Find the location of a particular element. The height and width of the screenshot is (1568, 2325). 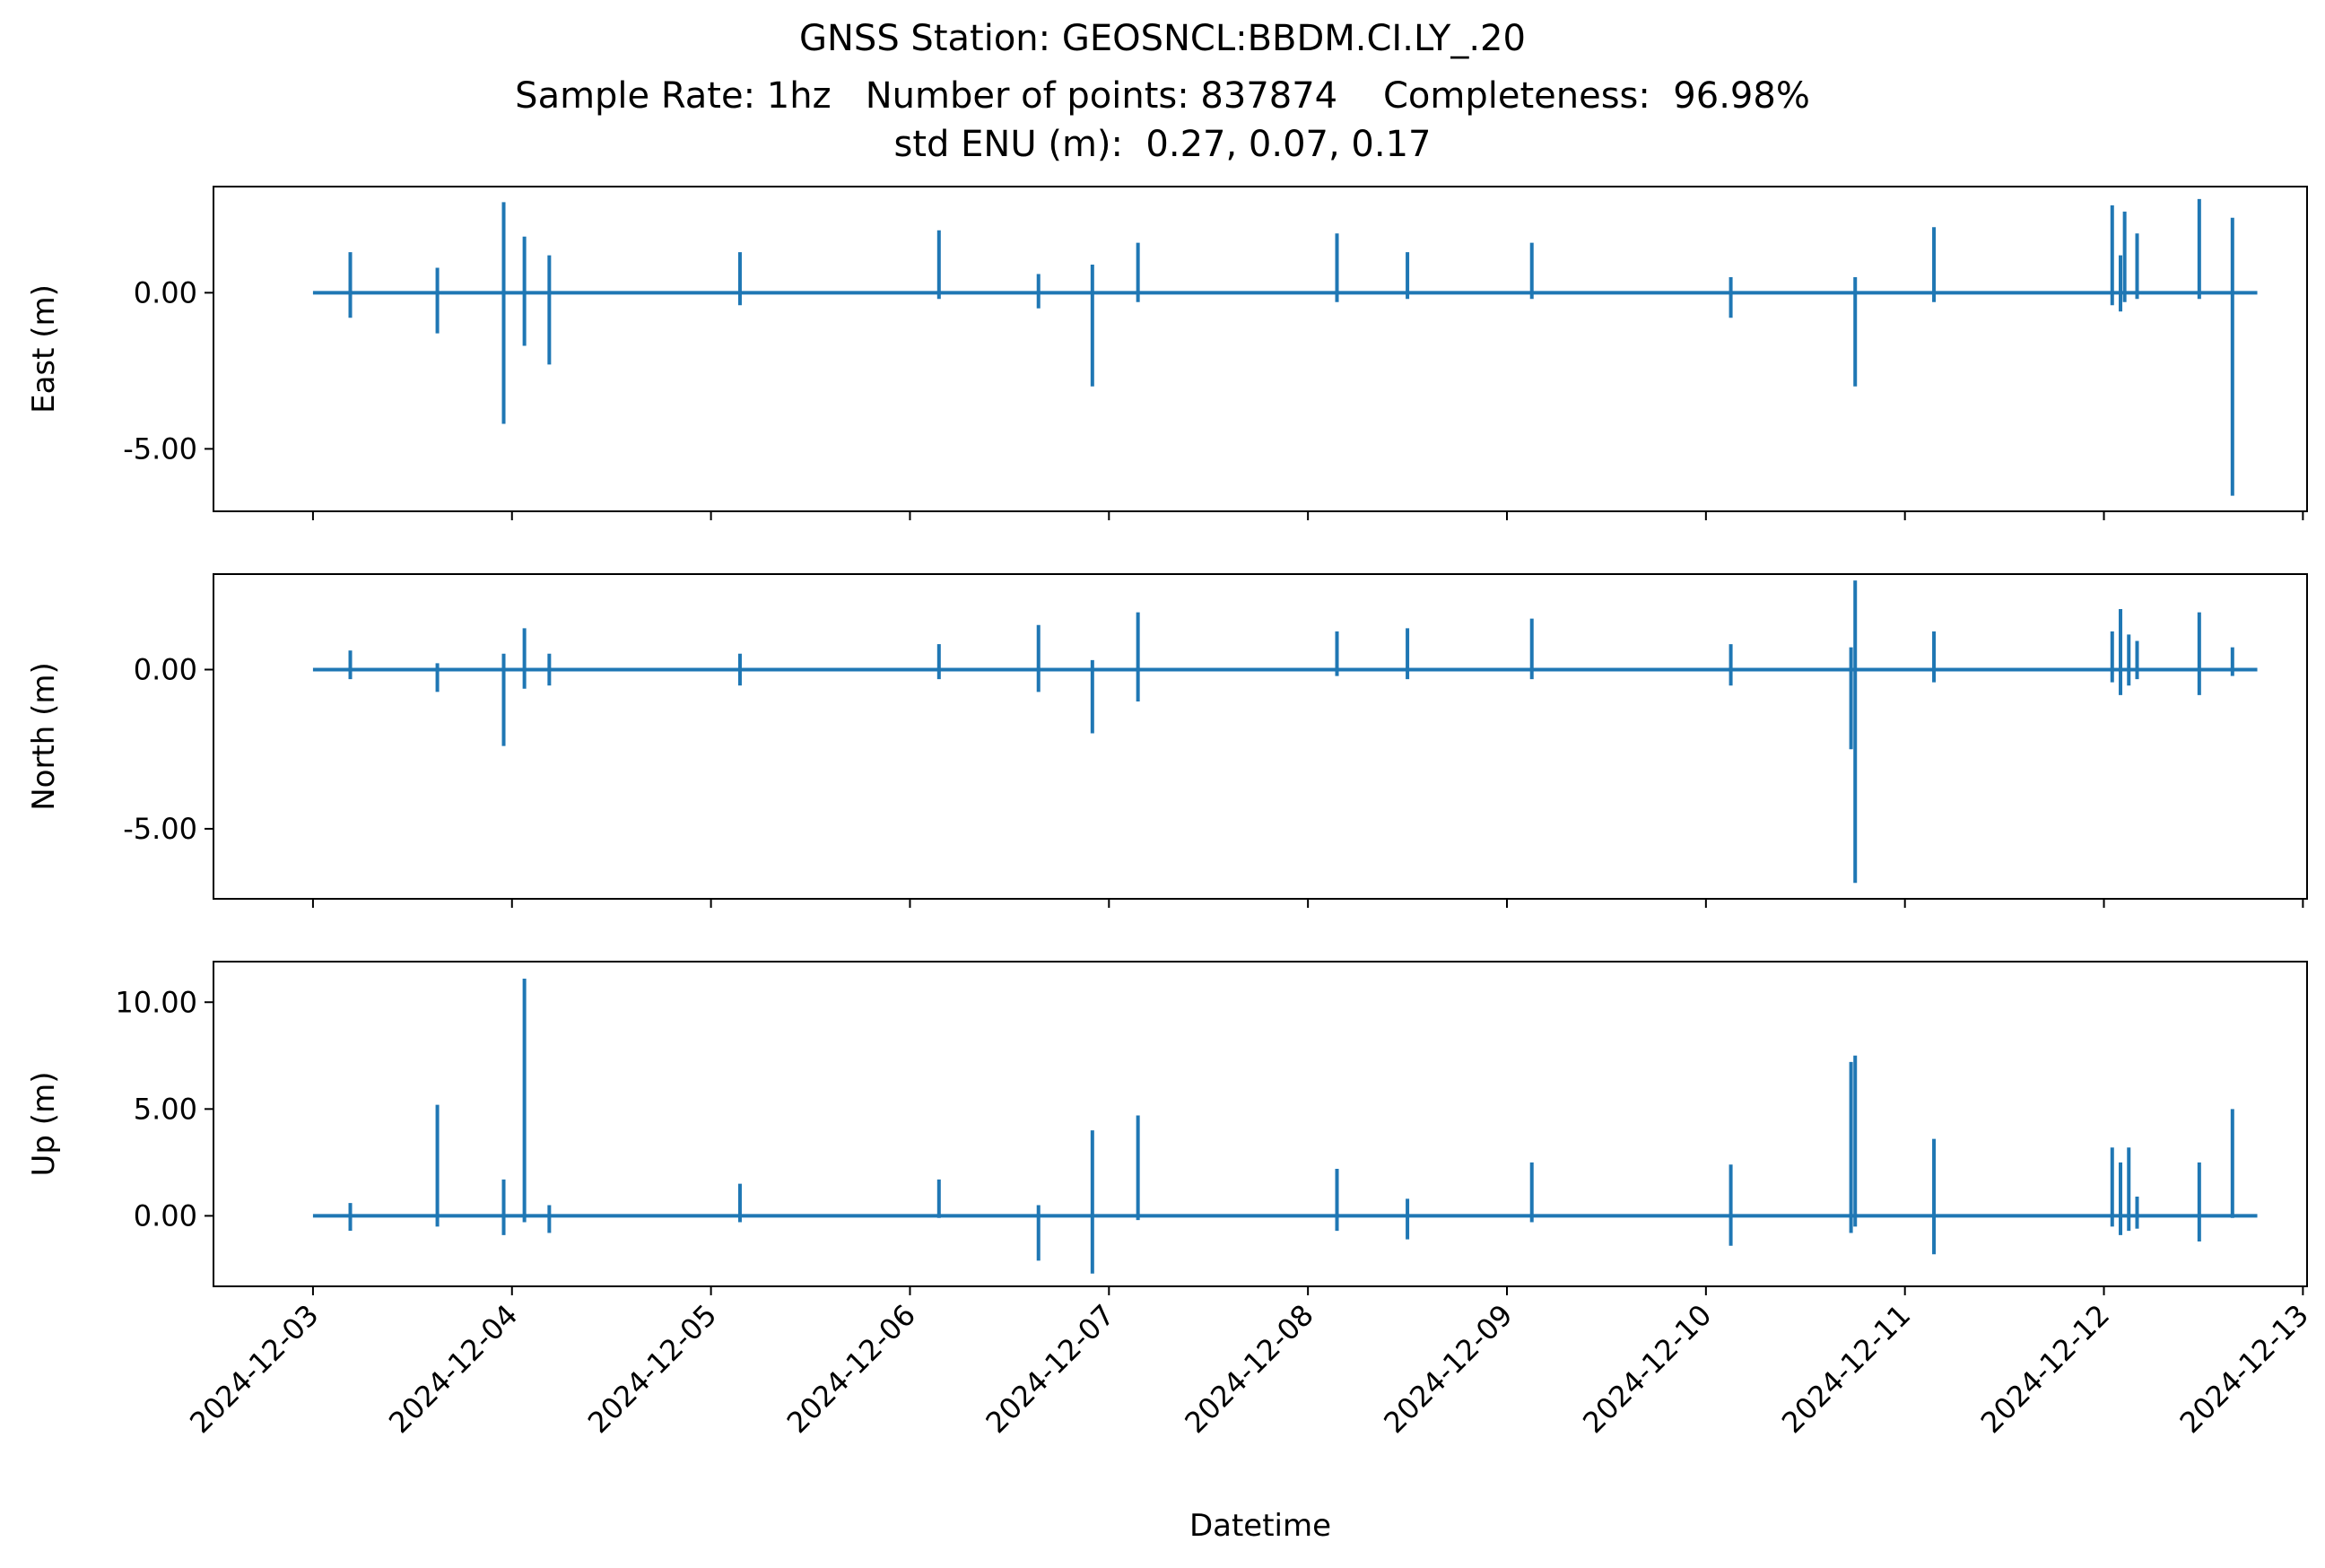

up-ytick-label: 0.00 is located at coordinates (165, 1216).